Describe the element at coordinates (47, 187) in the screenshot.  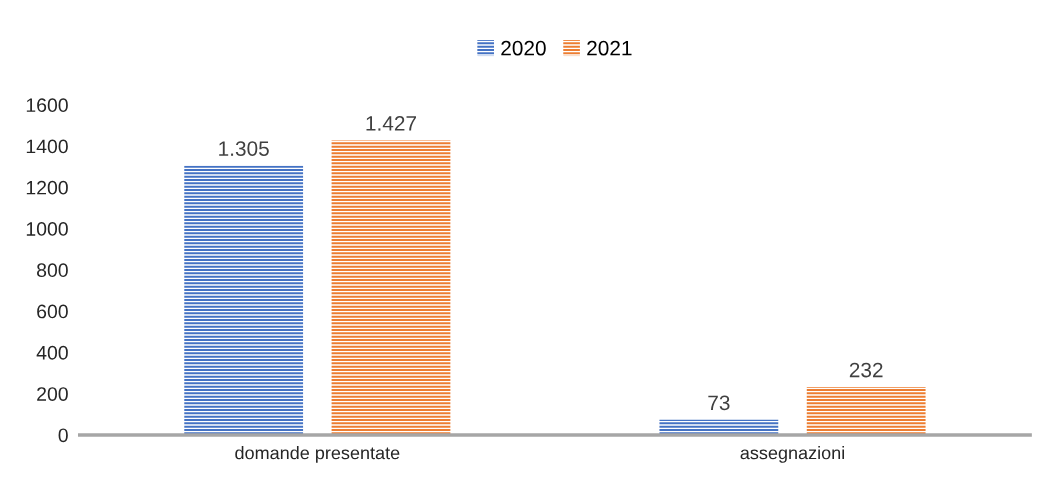
I see `y-tick-label: 1200` at that location.